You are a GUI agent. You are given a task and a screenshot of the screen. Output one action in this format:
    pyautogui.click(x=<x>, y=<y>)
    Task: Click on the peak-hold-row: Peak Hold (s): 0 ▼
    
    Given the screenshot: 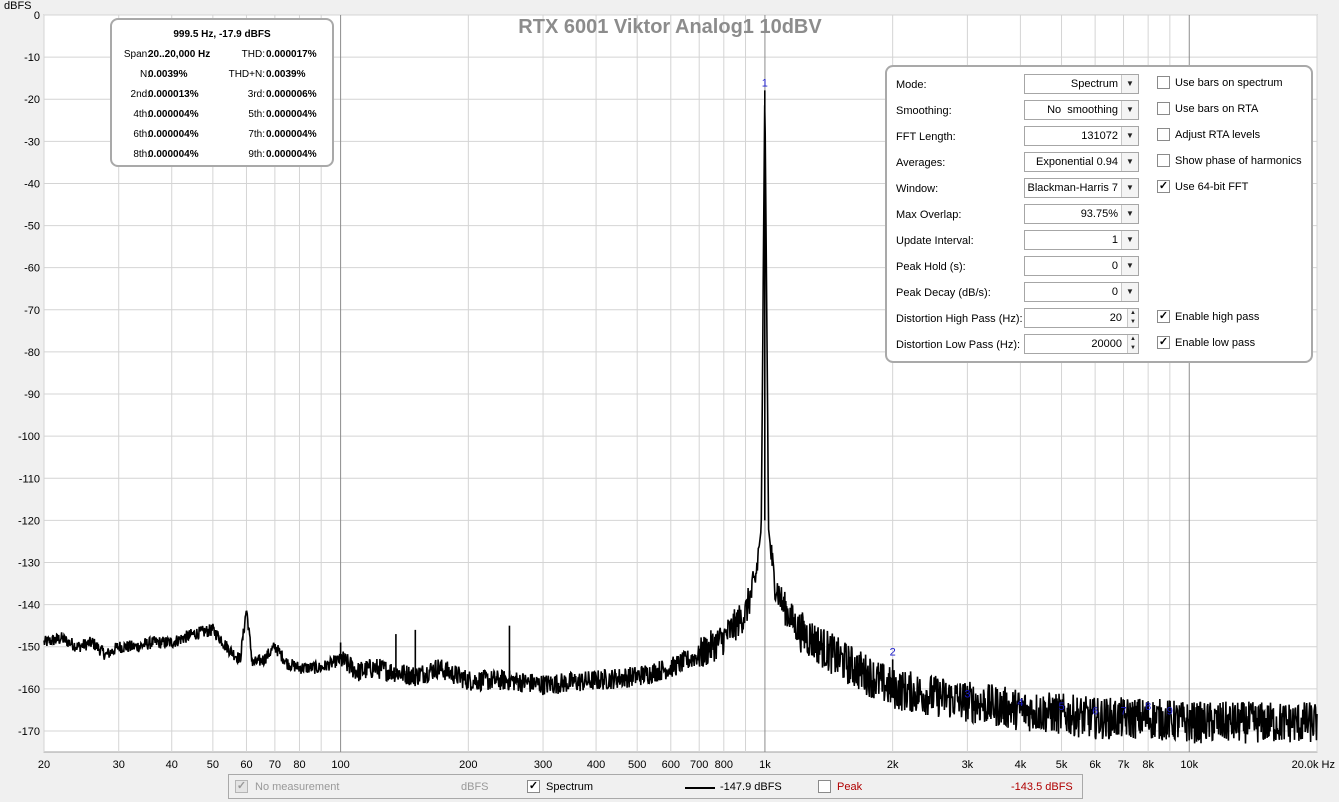 What is the action you would take?
    pyautogui.click(x=1099, y=267)
    